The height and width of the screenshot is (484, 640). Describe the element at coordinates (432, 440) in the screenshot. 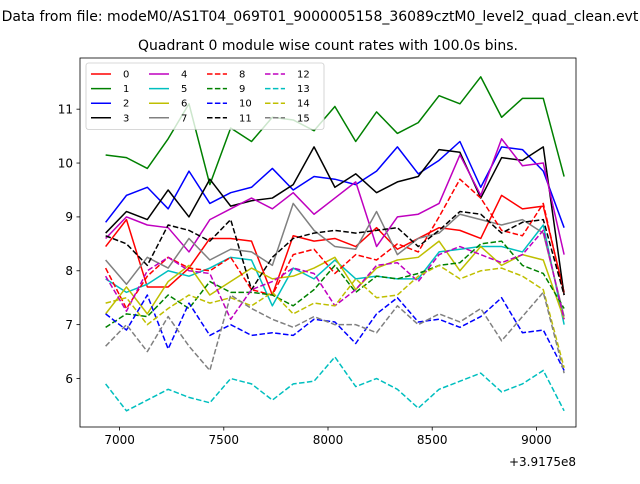

I see `x-tick-label: 8500` at that location.